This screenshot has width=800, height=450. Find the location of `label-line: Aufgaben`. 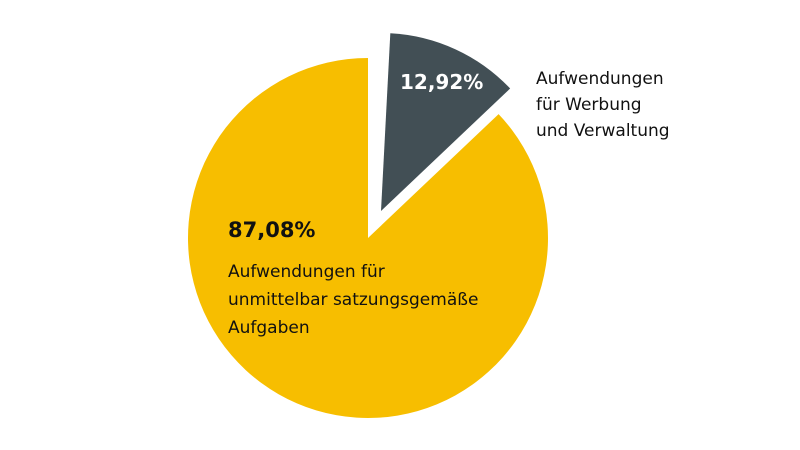

label-line: Aufgaben is located at coordinates (269, 328).